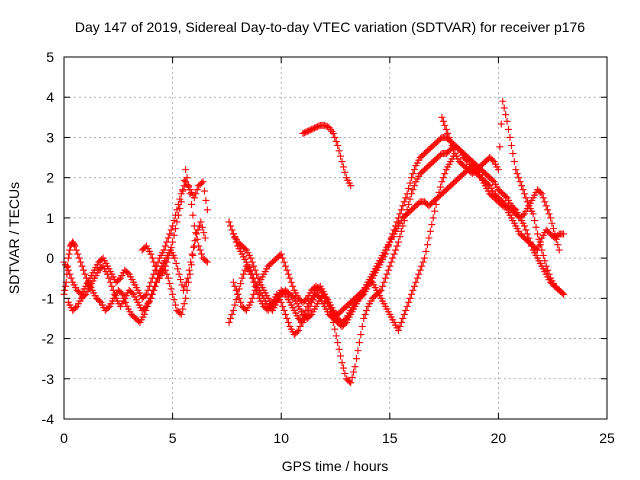  Describe the element at coordinates (48, 339) in the screenshot. I see `y-tick-label: -2` at that location.